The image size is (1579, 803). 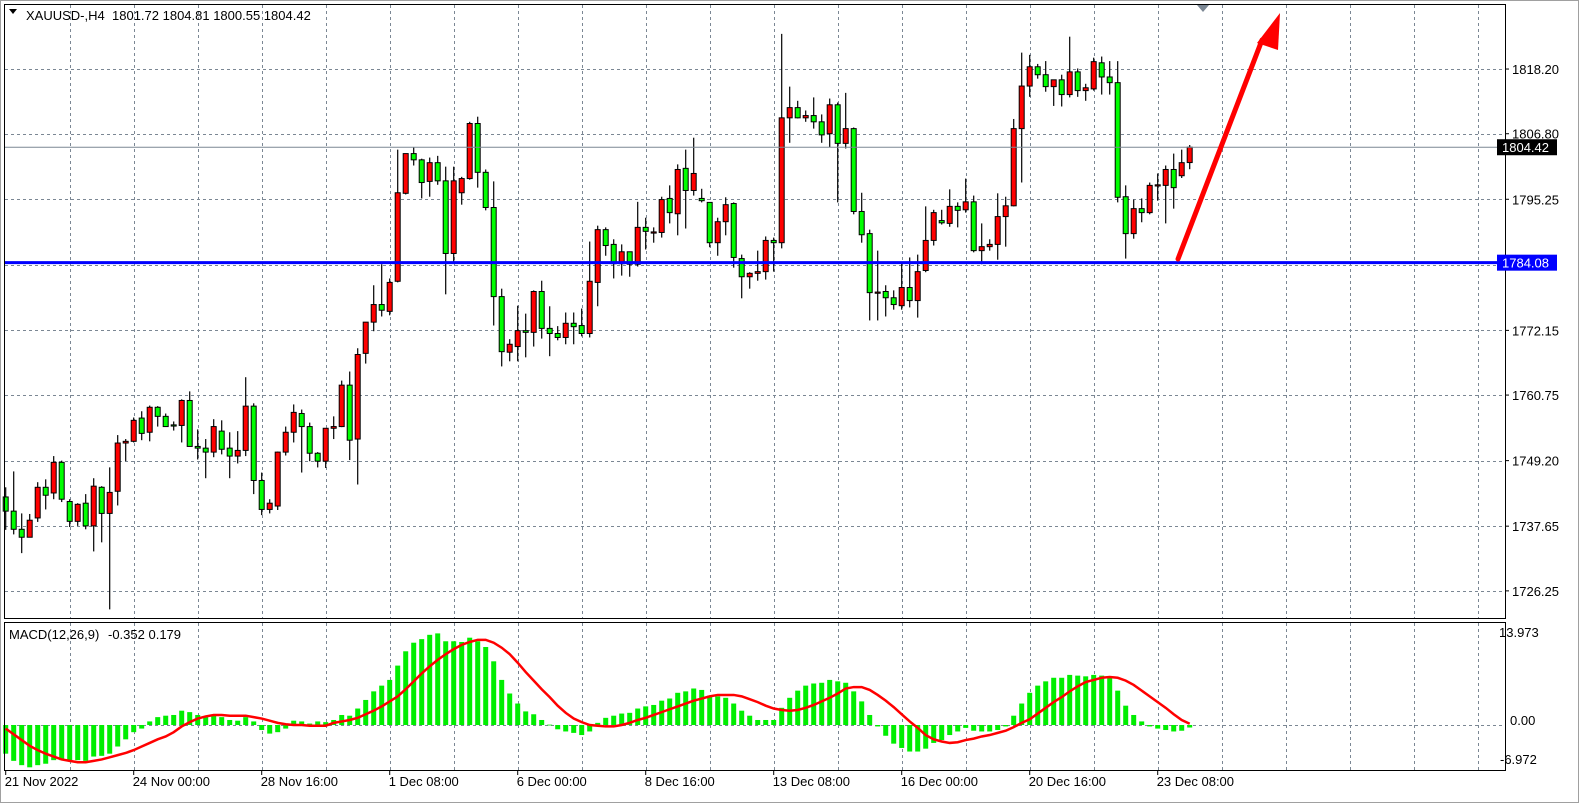 What do you see at coordinates (1535, 591) in the screenshot?
I see `price-tick-label: 1726.25` at bounding box center [1535, 591].